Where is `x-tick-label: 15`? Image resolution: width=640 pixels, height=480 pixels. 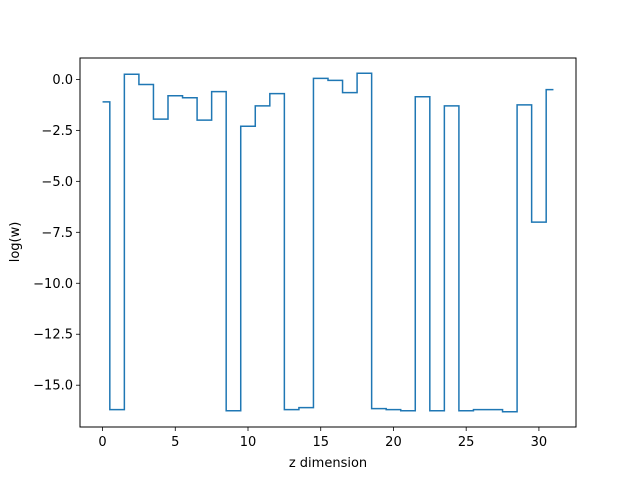 x-tick-label: 15 is located at coordinates (320, 442).